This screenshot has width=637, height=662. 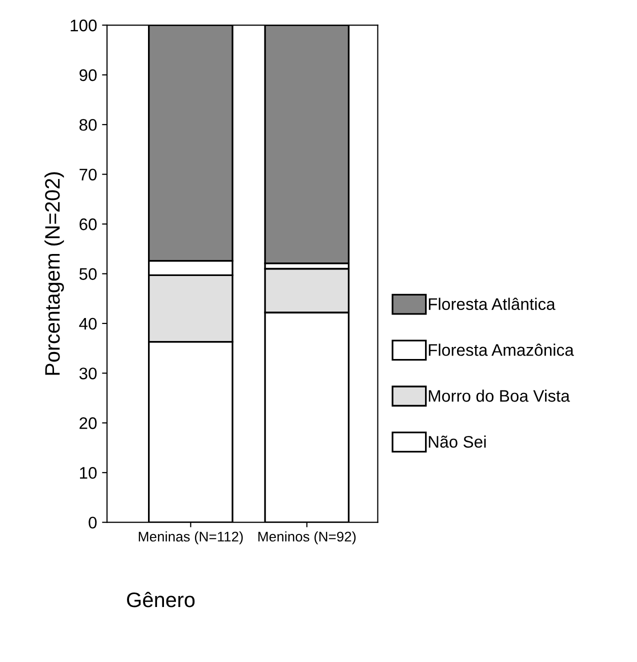 I want to click on y-axis-title: Porcentagem (N=202), so click(x=54, y=273).